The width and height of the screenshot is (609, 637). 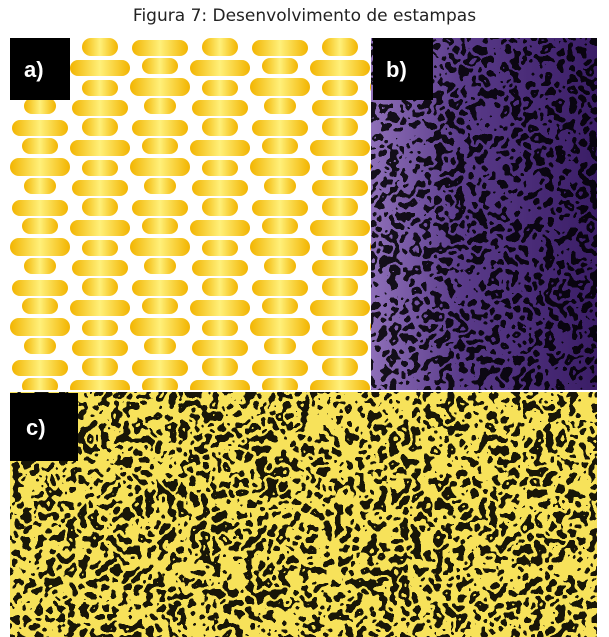 I want to click on panel-label: c), so click(x=36, y=427).